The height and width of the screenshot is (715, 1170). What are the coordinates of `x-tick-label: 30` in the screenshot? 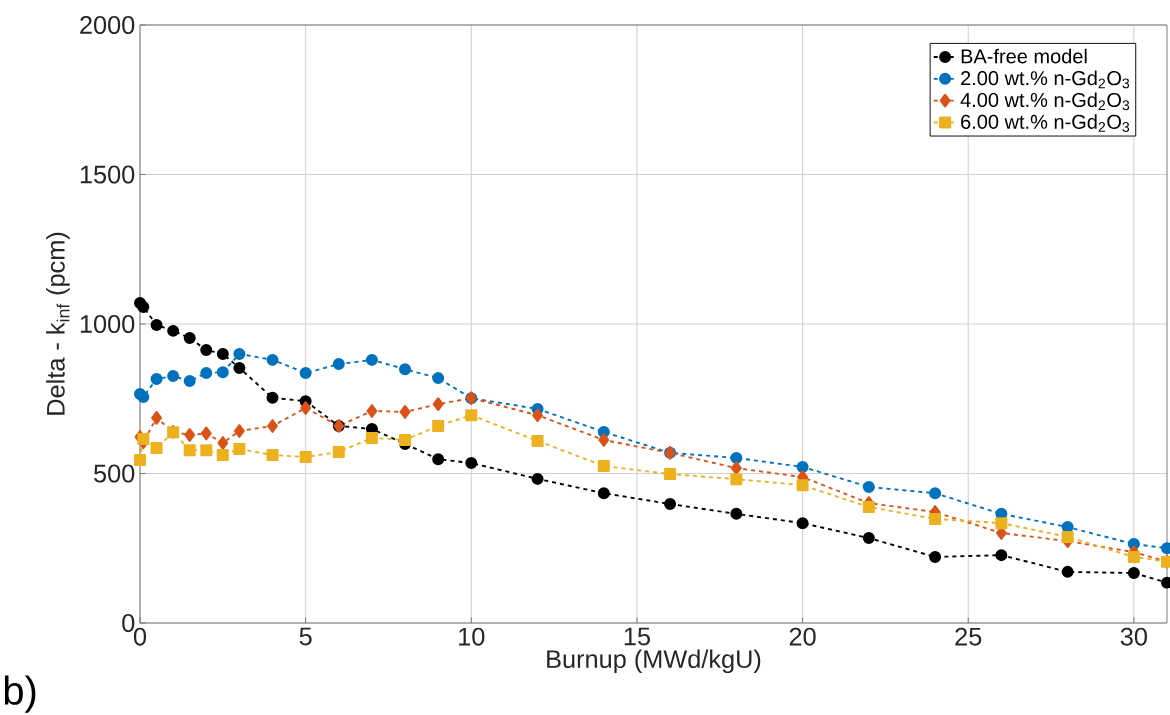 It's located at (1133, 636).